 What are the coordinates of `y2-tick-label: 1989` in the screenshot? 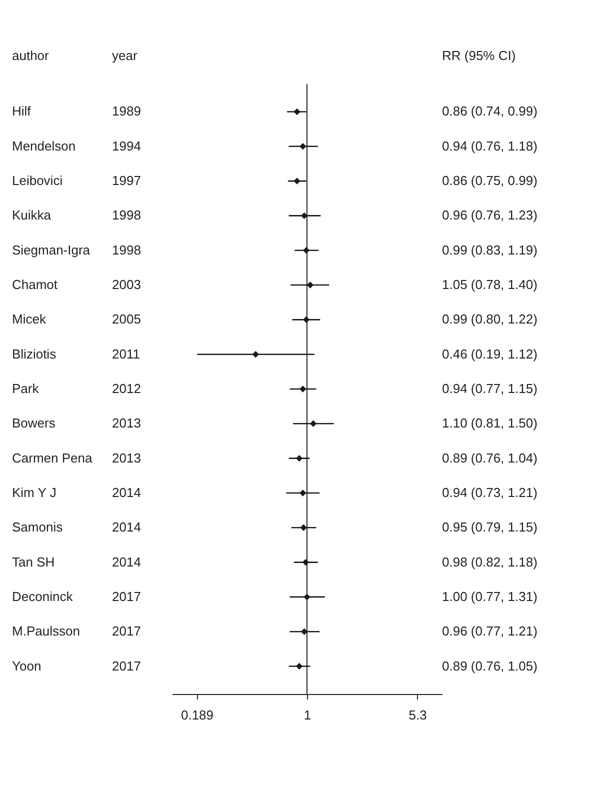 It's located at (126, 111).